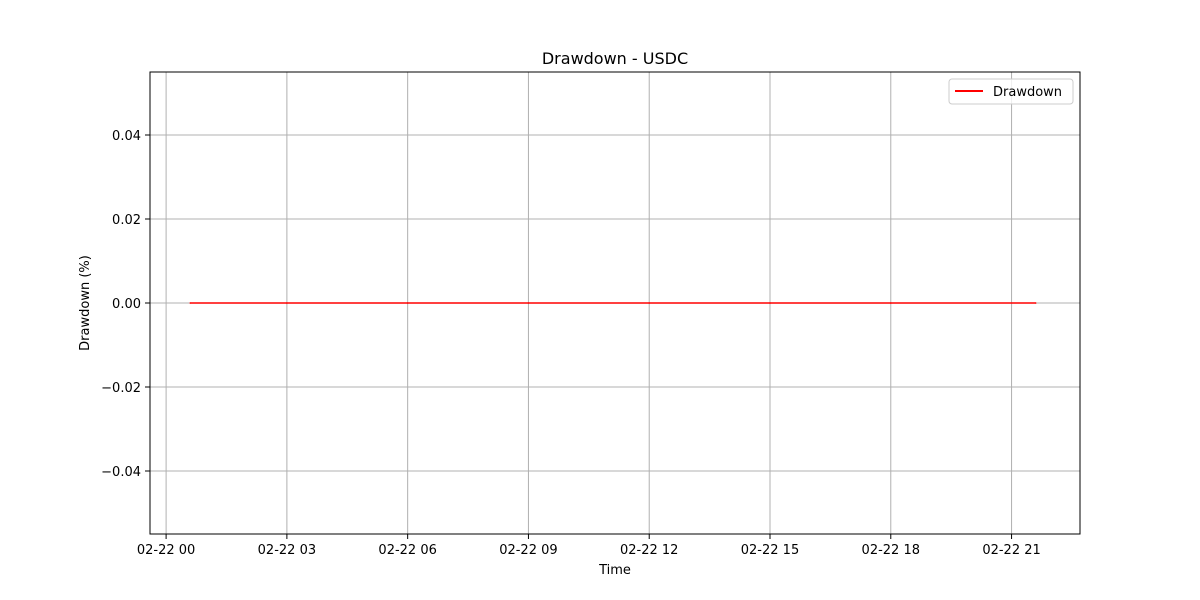 The height and width of the screenshot is (600, 1200). I want to click on y-tick-label: −0.04, so click(121, 472).